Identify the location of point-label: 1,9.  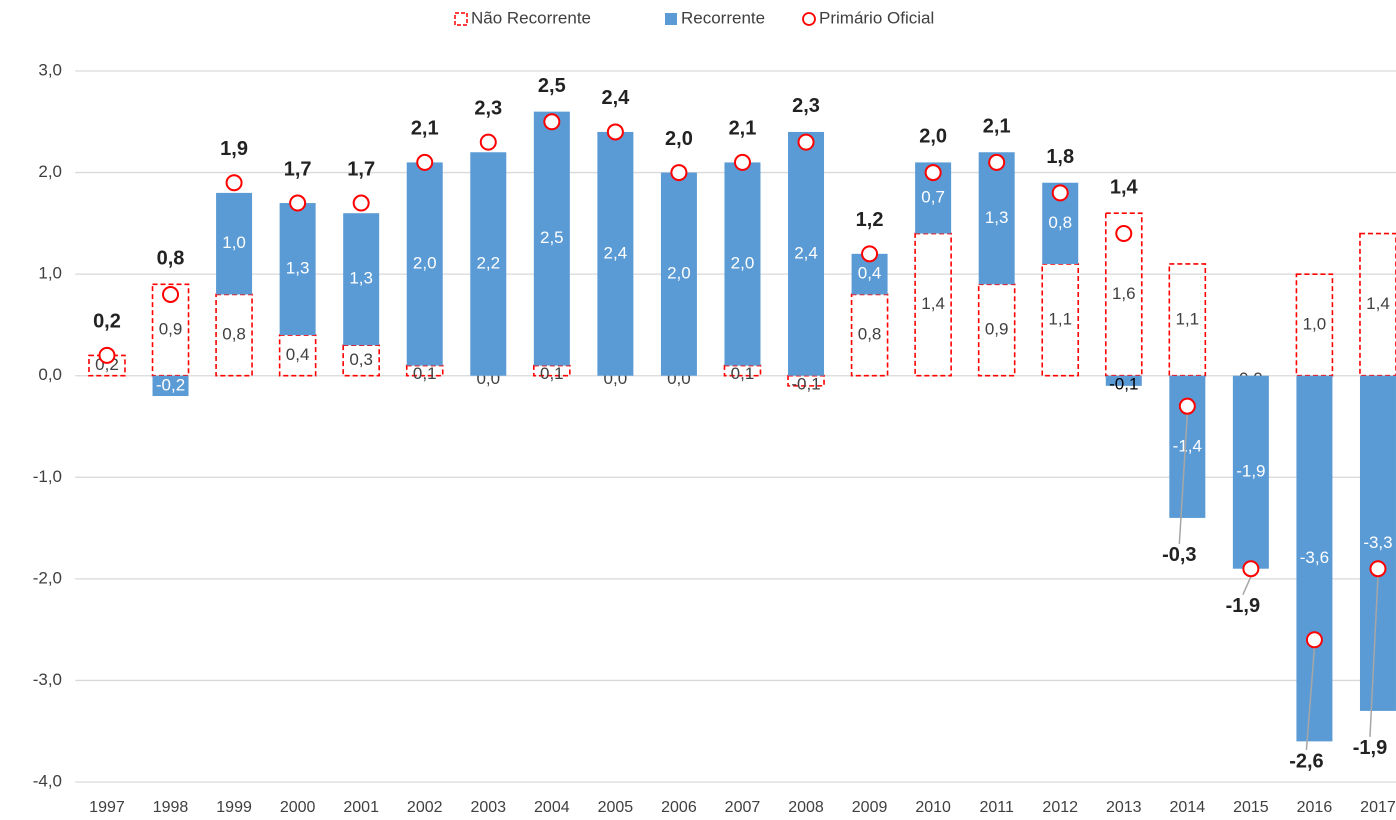
(234, 149).